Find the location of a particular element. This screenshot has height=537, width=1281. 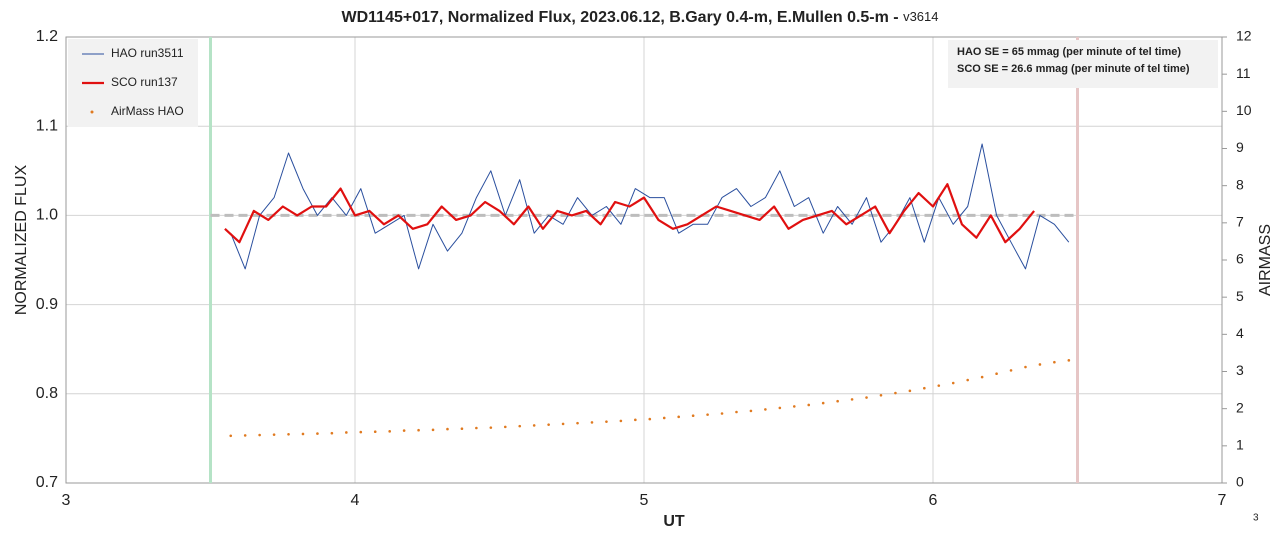

y-tick-label: 0.8 is located at coordinates (47, 393).